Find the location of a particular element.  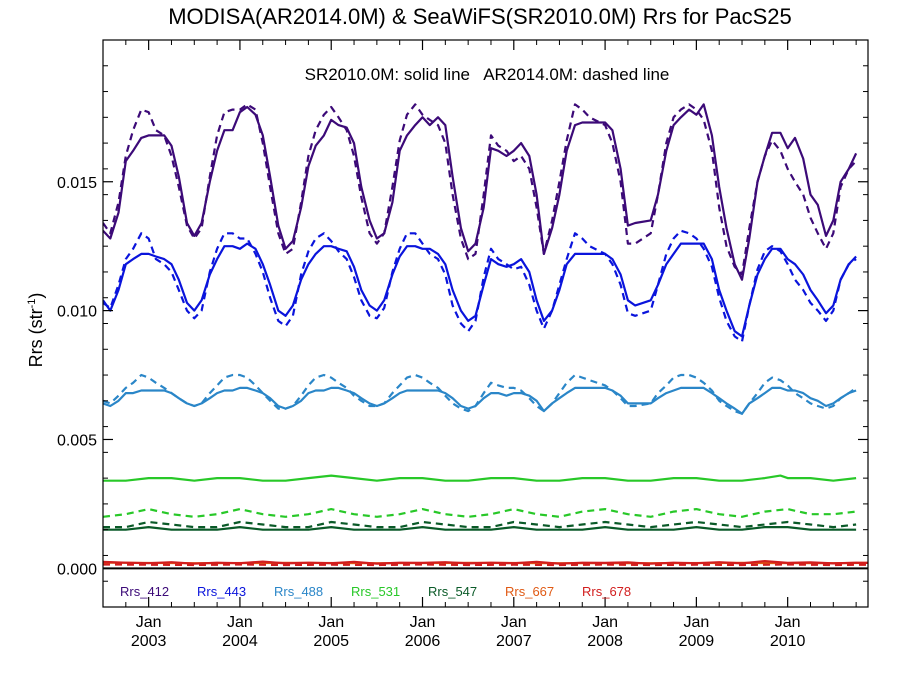

x-tick-year-label: 2009 is located at coordinates (697, 641).